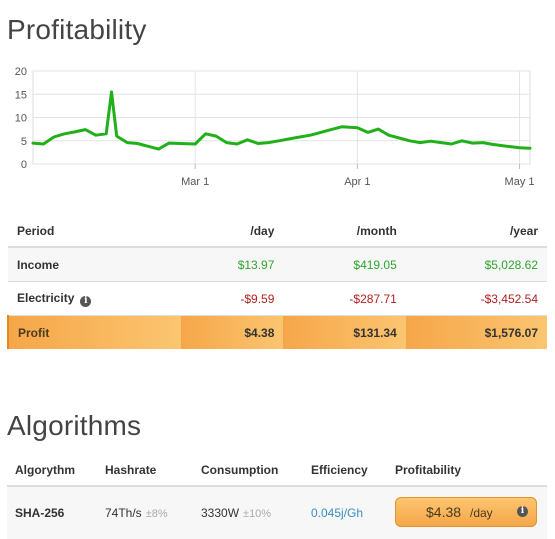 This screenshot has height=539, width=555. What do you see at coordinates (52, 471) in the screenshot?
I see `col-algorythm: Algorythm` at bounding box center [52, 471].